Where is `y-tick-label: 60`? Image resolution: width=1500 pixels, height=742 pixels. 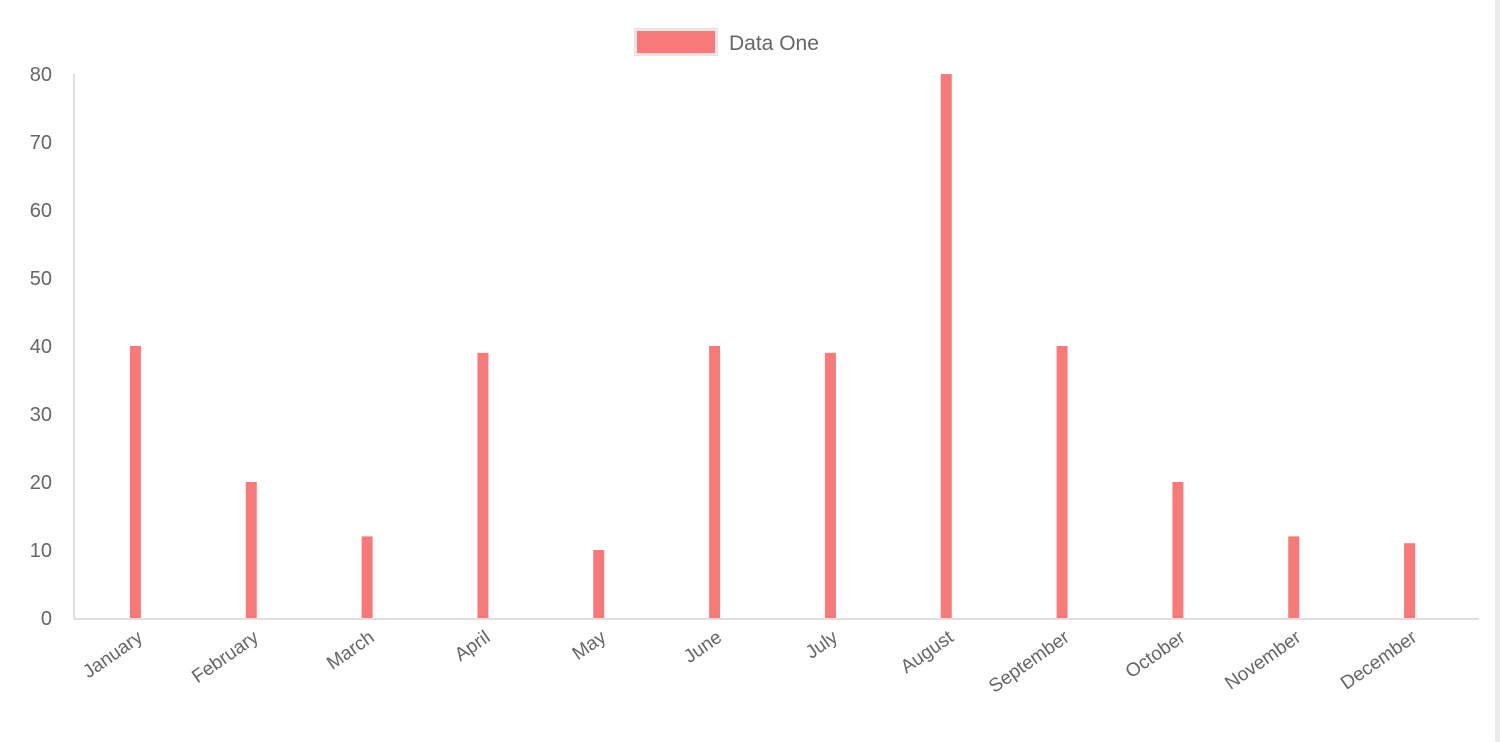 y-tick-label: 60 is located at coordinates (41, 211).